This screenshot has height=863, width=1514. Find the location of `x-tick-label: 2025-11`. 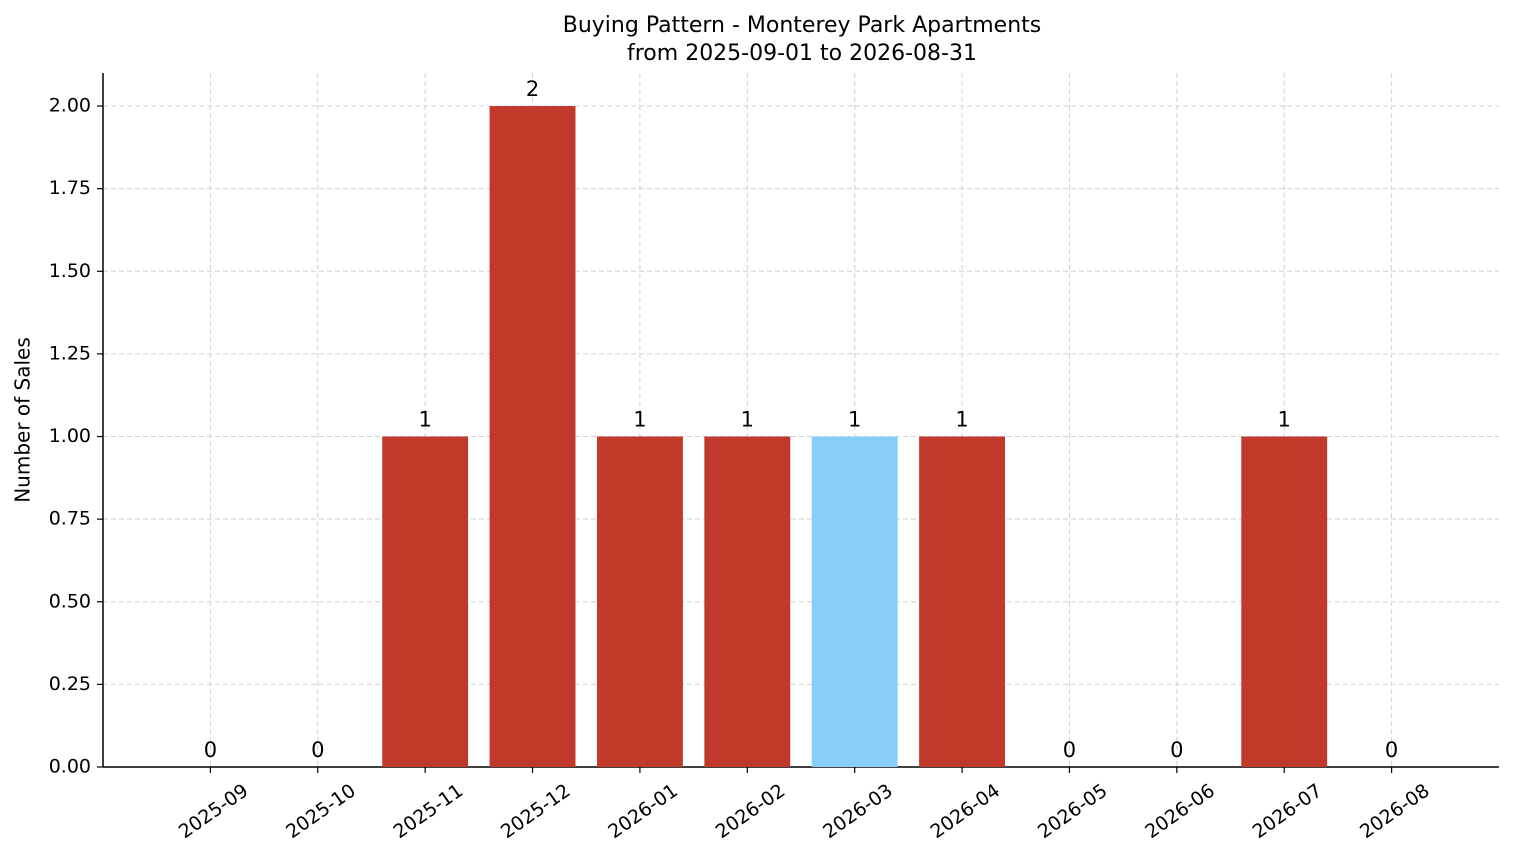

x-tick-label: 2025-11 is located at coordinates (429, 812).